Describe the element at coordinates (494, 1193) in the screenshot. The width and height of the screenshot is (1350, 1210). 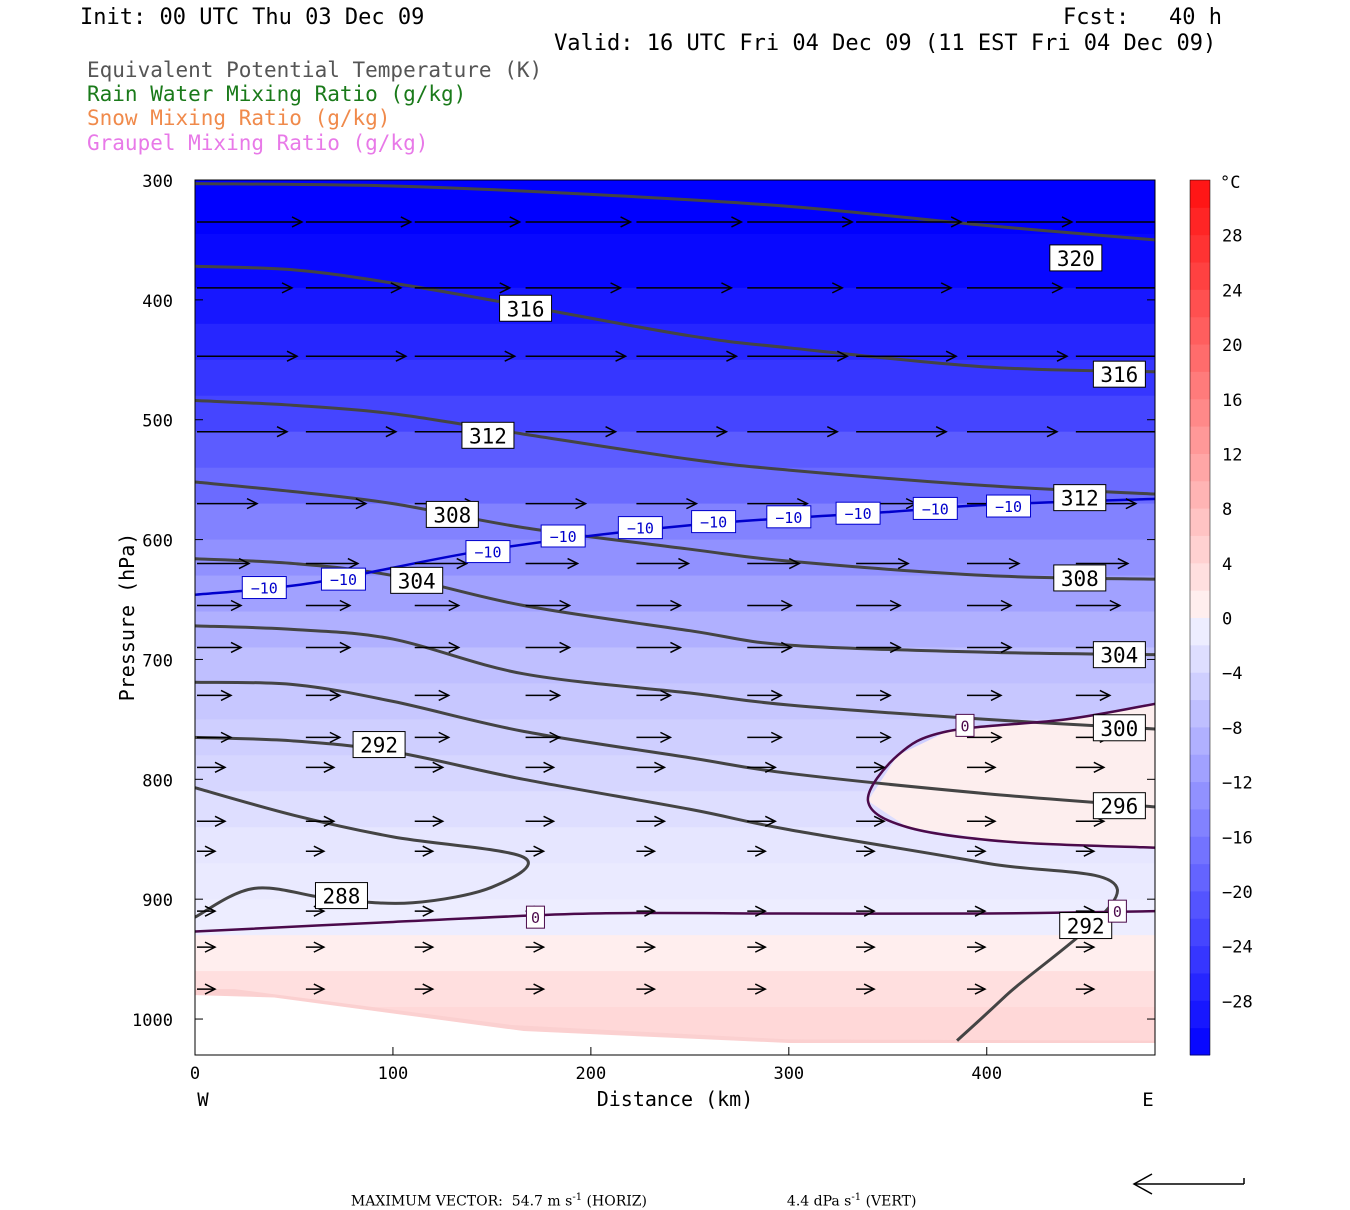
I see `maximum-vector-label: MAXIMUM VECTOR: 54.7 m s-1 (HORIZ)` at that location.